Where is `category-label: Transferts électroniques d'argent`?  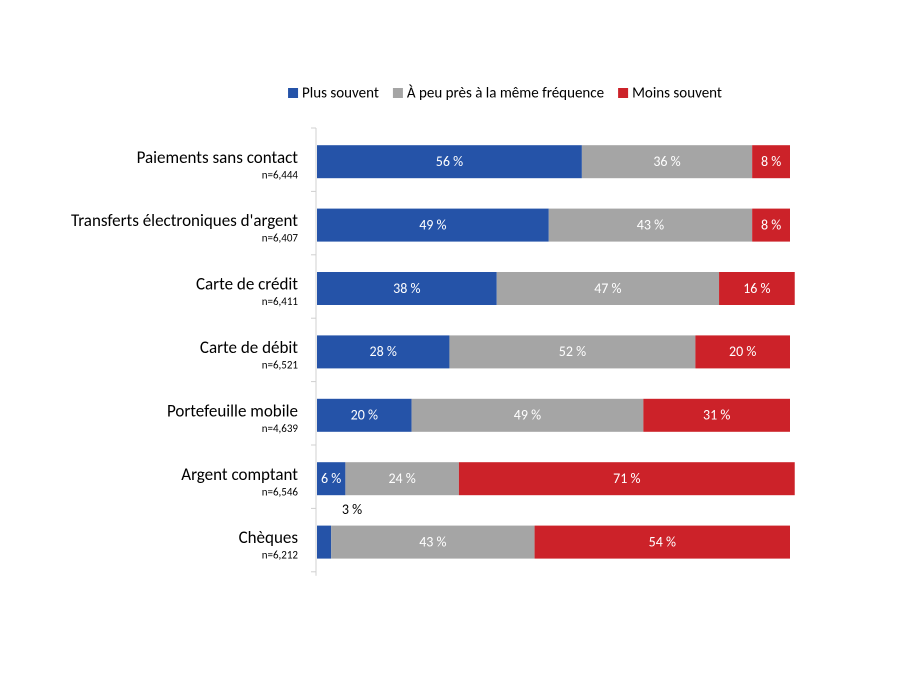 category-label: Transferts électroniques d'argent is located at coordinates (184, 220).